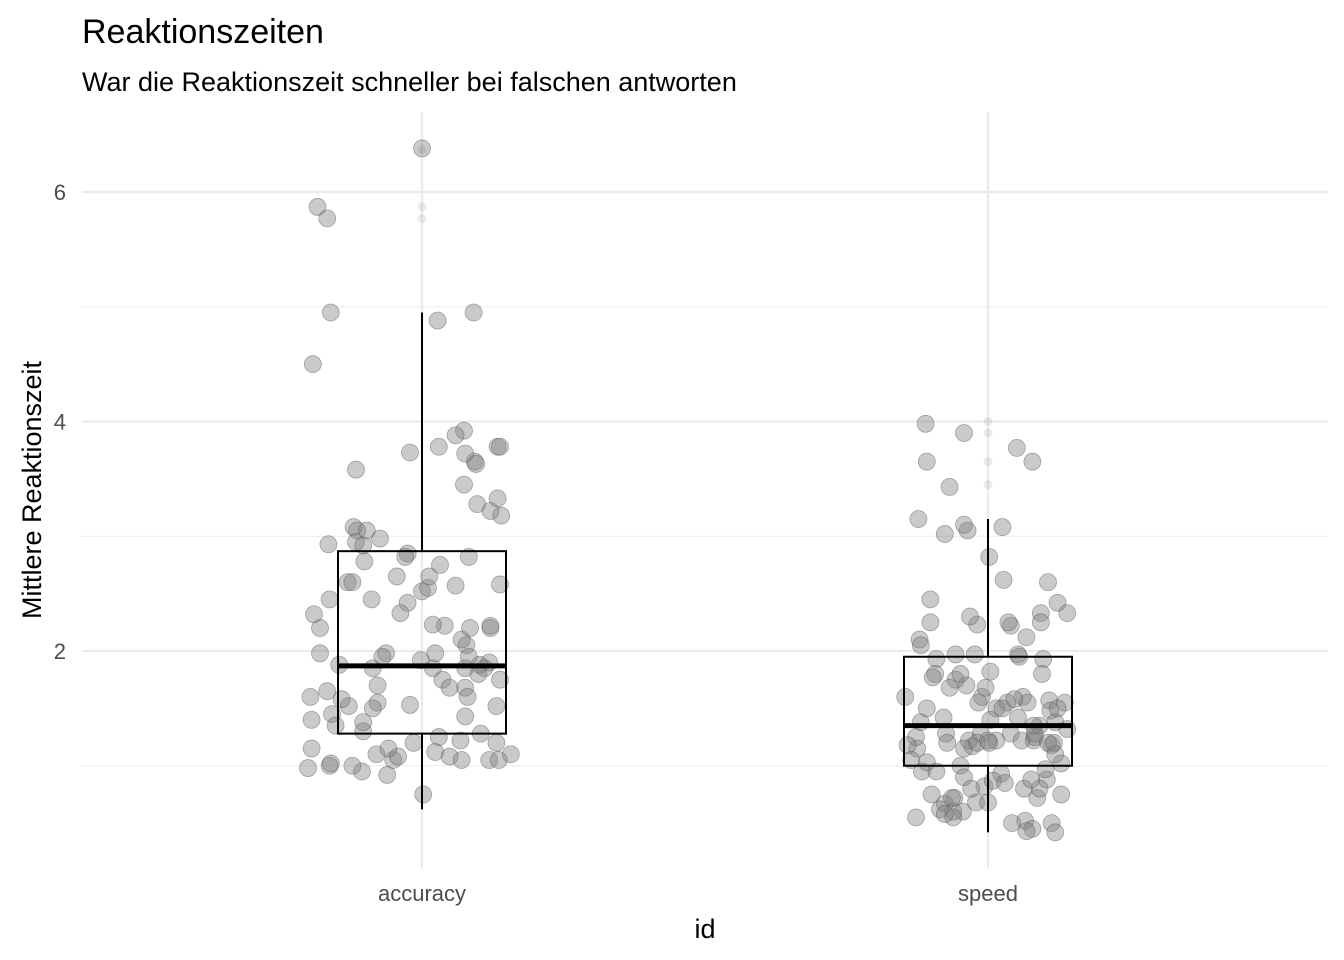 This screenshot has width=1344, height=960. Describe the element at coordinates (203, 32) in the screenshot. I see `chart-title: Reaktionszeiten` at that location.